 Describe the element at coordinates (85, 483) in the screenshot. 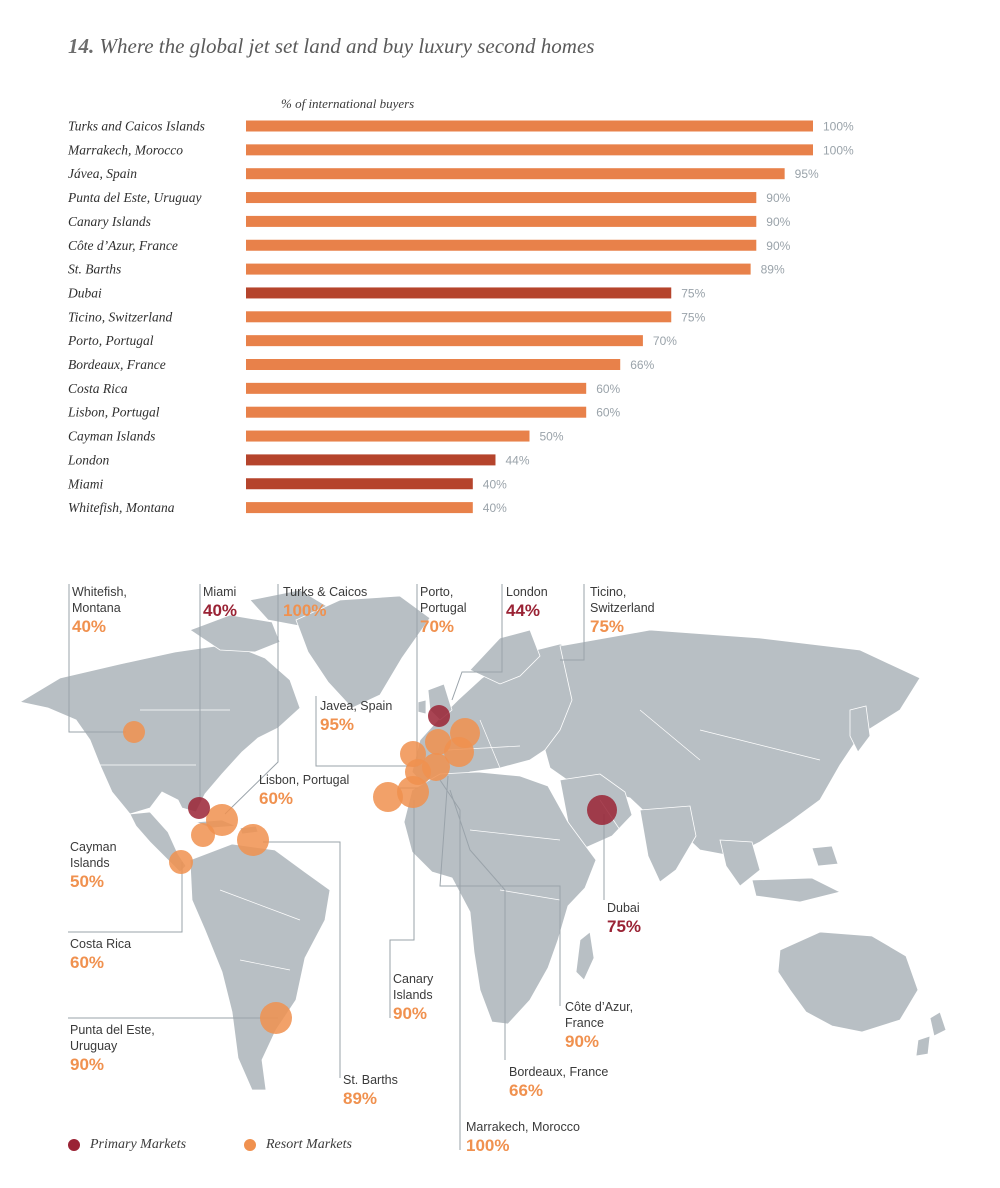

I see `category-label: Miami` at that location.